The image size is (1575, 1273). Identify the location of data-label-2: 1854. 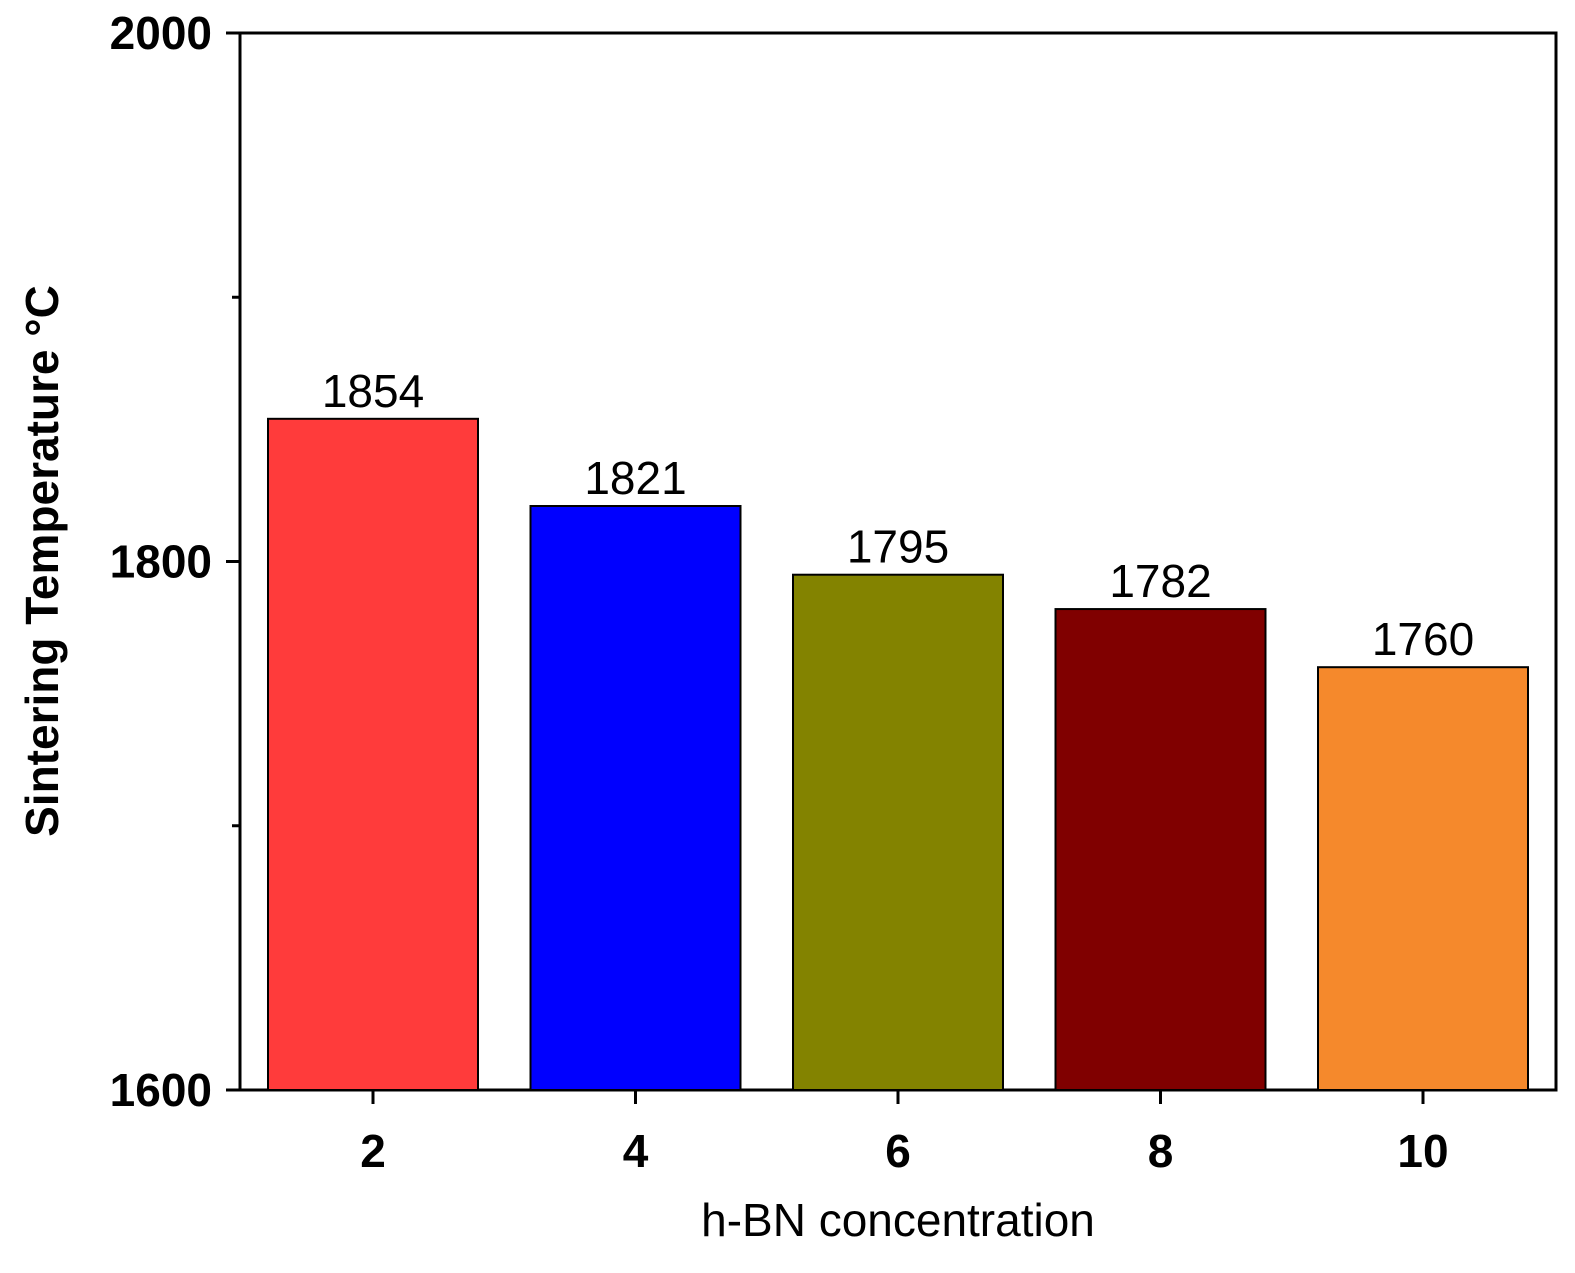
(373, 391).